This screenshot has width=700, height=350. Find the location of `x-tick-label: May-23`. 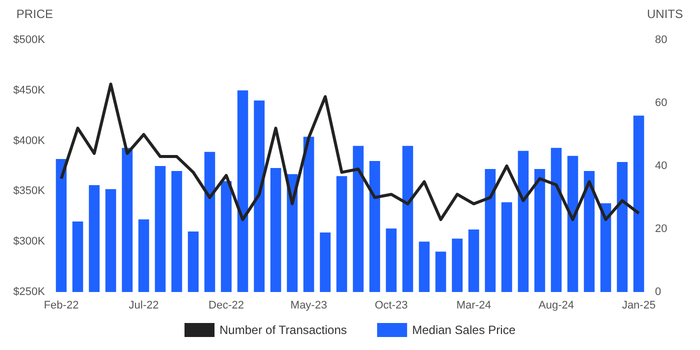

x-tick-label: May-23 is located at coordinates (309, 306).